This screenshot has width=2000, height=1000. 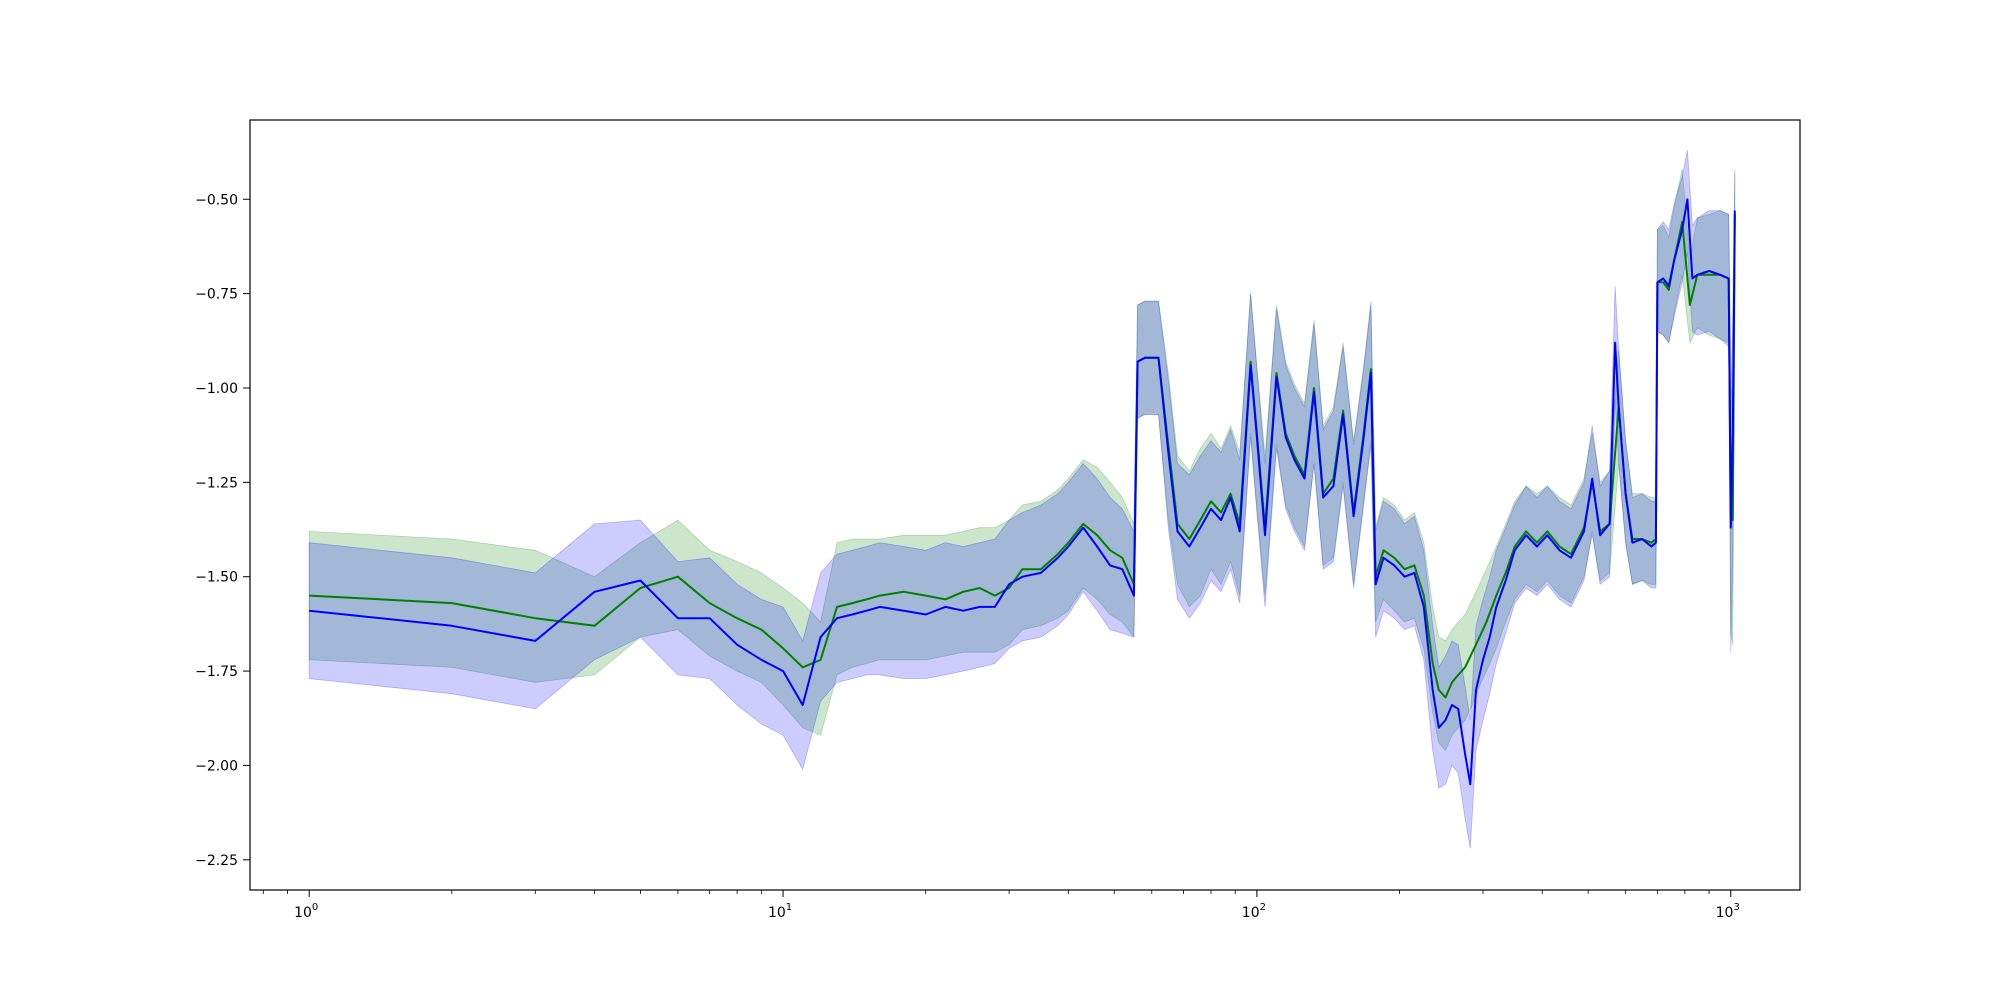 What do you see at coordinates (216, 200) in the screenshot?
I see `y-tick-label: −0.50` at bounding box center [216, 200].